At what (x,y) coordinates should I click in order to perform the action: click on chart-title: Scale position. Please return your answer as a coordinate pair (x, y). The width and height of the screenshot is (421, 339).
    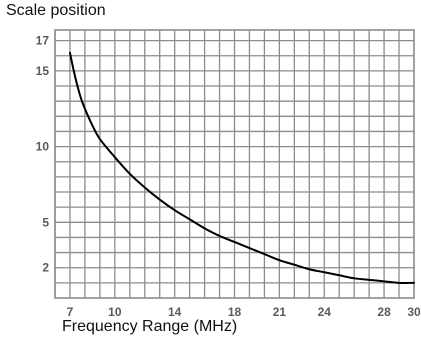
    Looking at the image, I should click on (56, 10).